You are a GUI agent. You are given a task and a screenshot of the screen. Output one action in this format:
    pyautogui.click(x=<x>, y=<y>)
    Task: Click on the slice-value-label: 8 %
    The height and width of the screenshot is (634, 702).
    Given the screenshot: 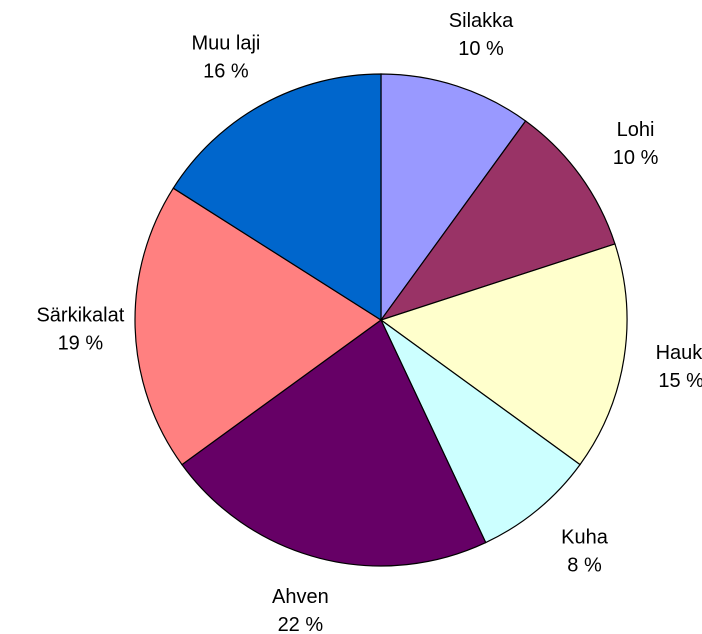 What is the action you would take?
    pyautogui.click(x=584, y=565)
    